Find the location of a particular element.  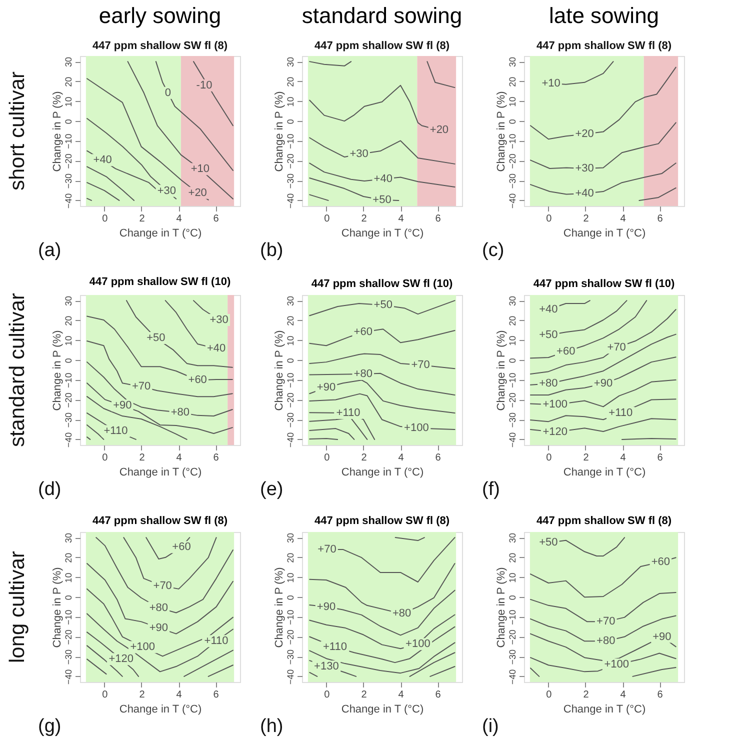

chart-title: standard sowing is located at coordinates (382, 15).